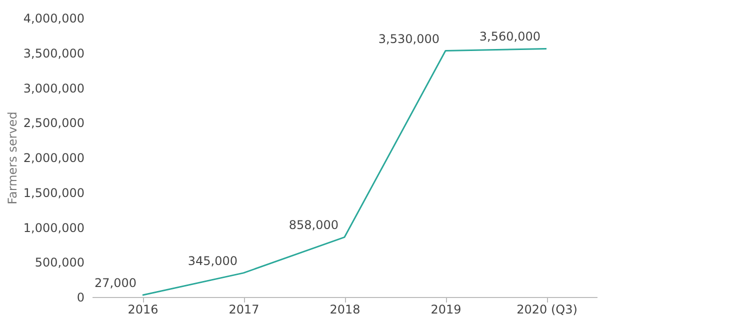 This screenshot has width=736, height=333. Describe the element at coordinates (53, 193) in the screenshot. I see `y-tick-label: 1,500,000` at that location.